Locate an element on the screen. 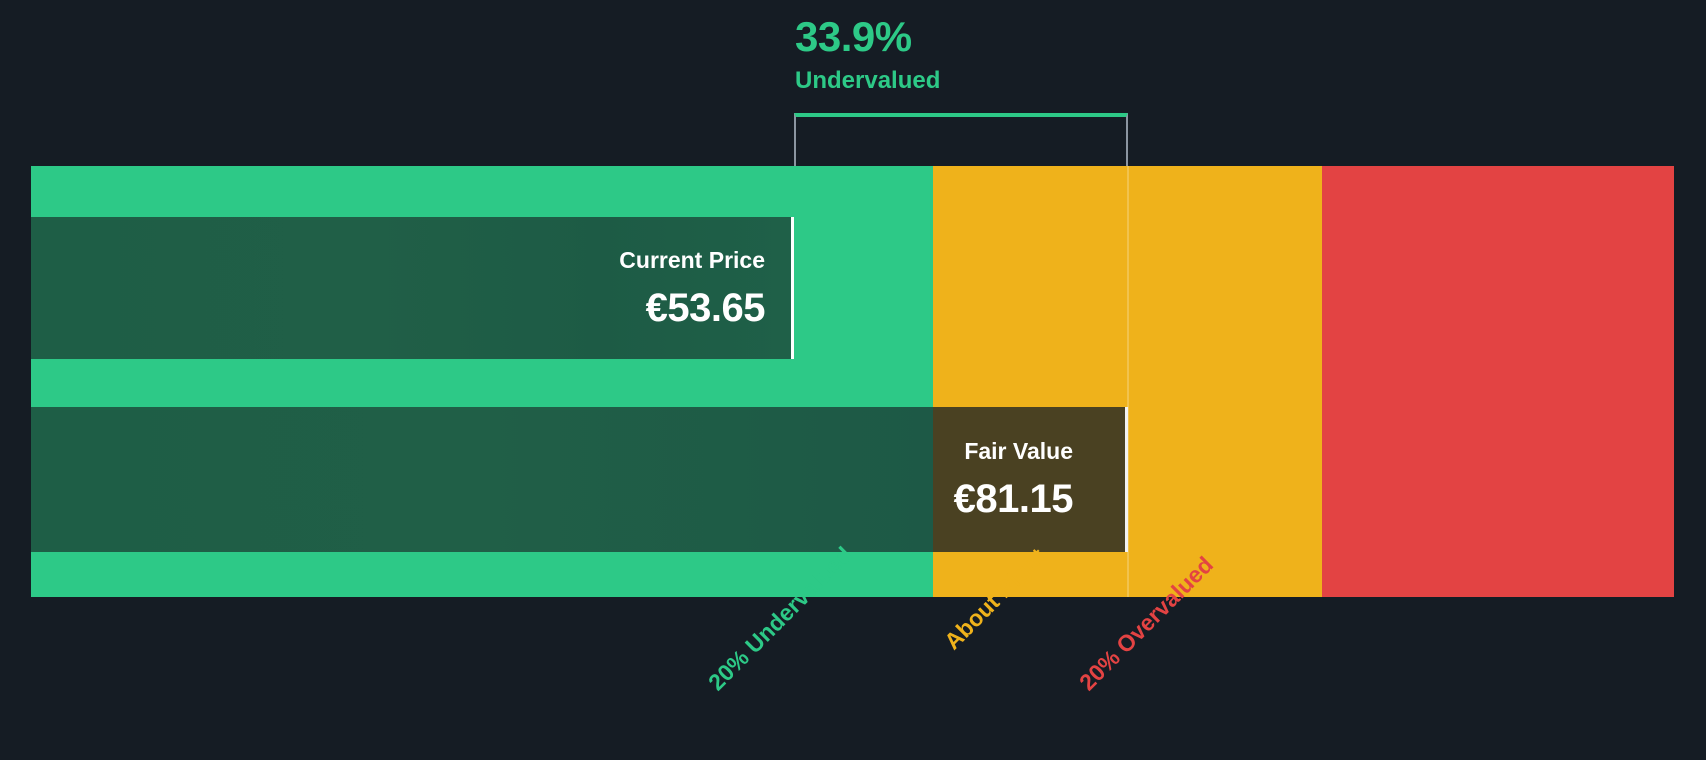  fair-value-bar: Fair Value €81.15 is located at coordinates (579, 479).